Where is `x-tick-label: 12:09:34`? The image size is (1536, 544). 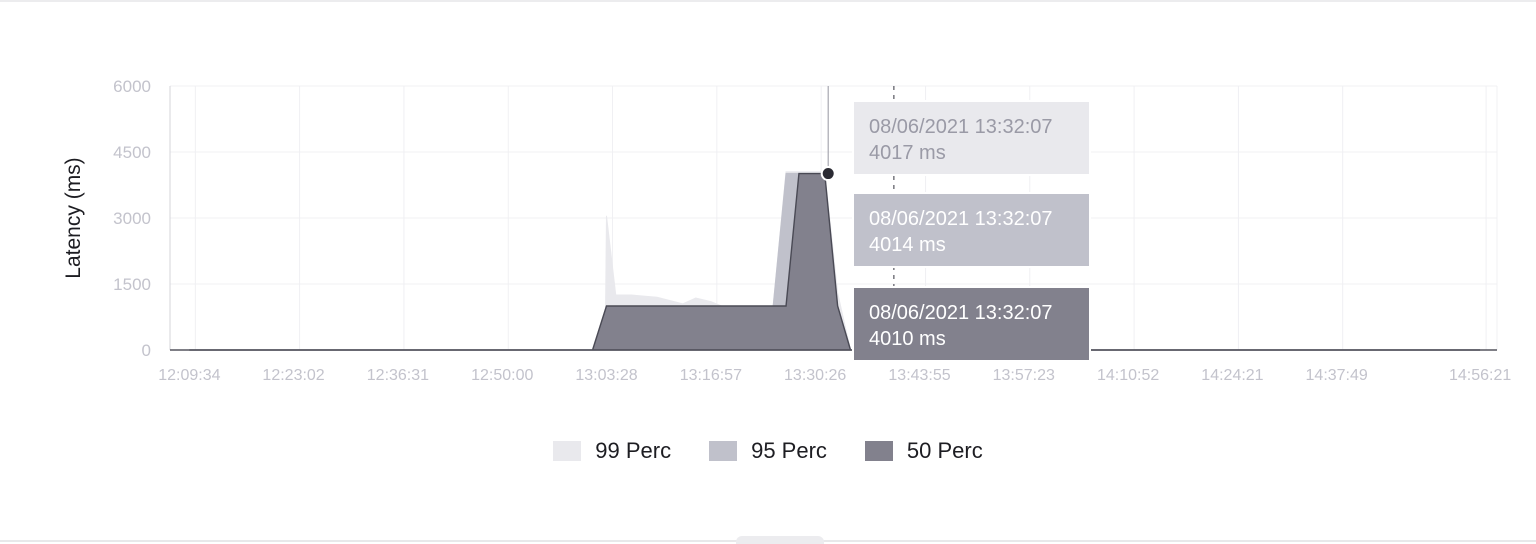
x-tick-label: 12:09:34 is located at coordinates (189, 375).